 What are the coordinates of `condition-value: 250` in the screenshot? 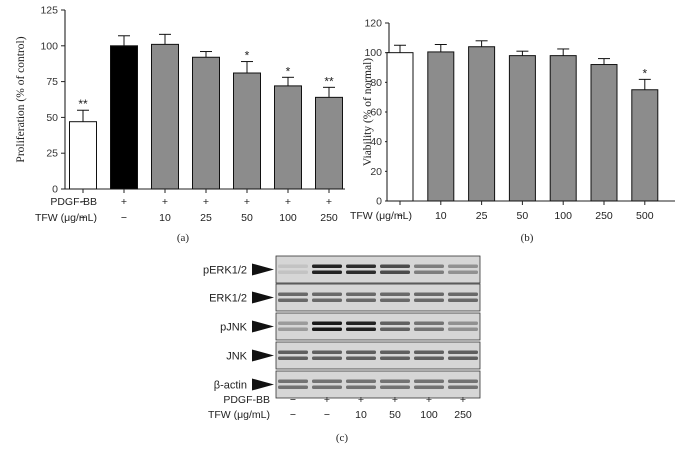 It's located at (604, 216).